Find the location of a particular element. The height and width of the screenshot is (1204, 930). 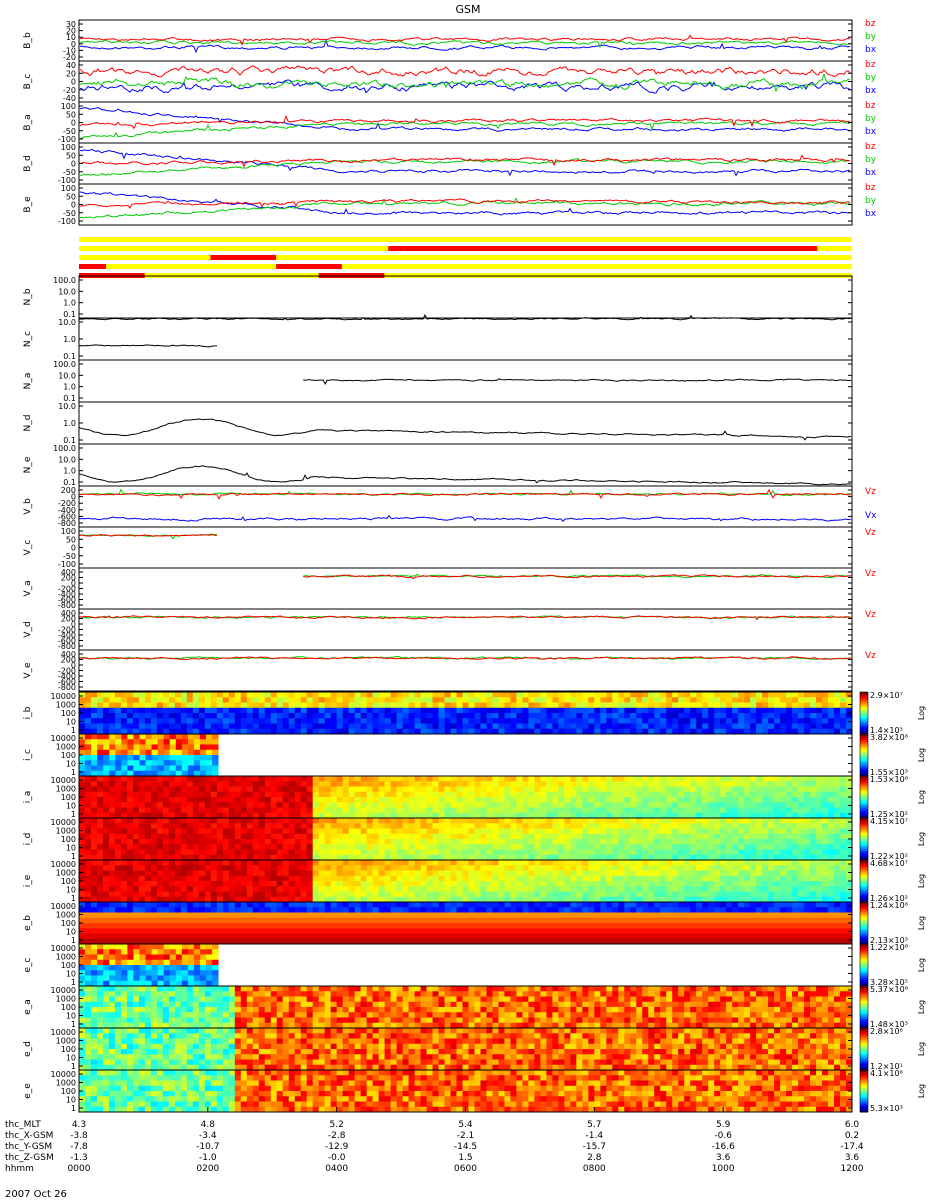

panel-ylabel: V_e is located at coordinates (28, 670).